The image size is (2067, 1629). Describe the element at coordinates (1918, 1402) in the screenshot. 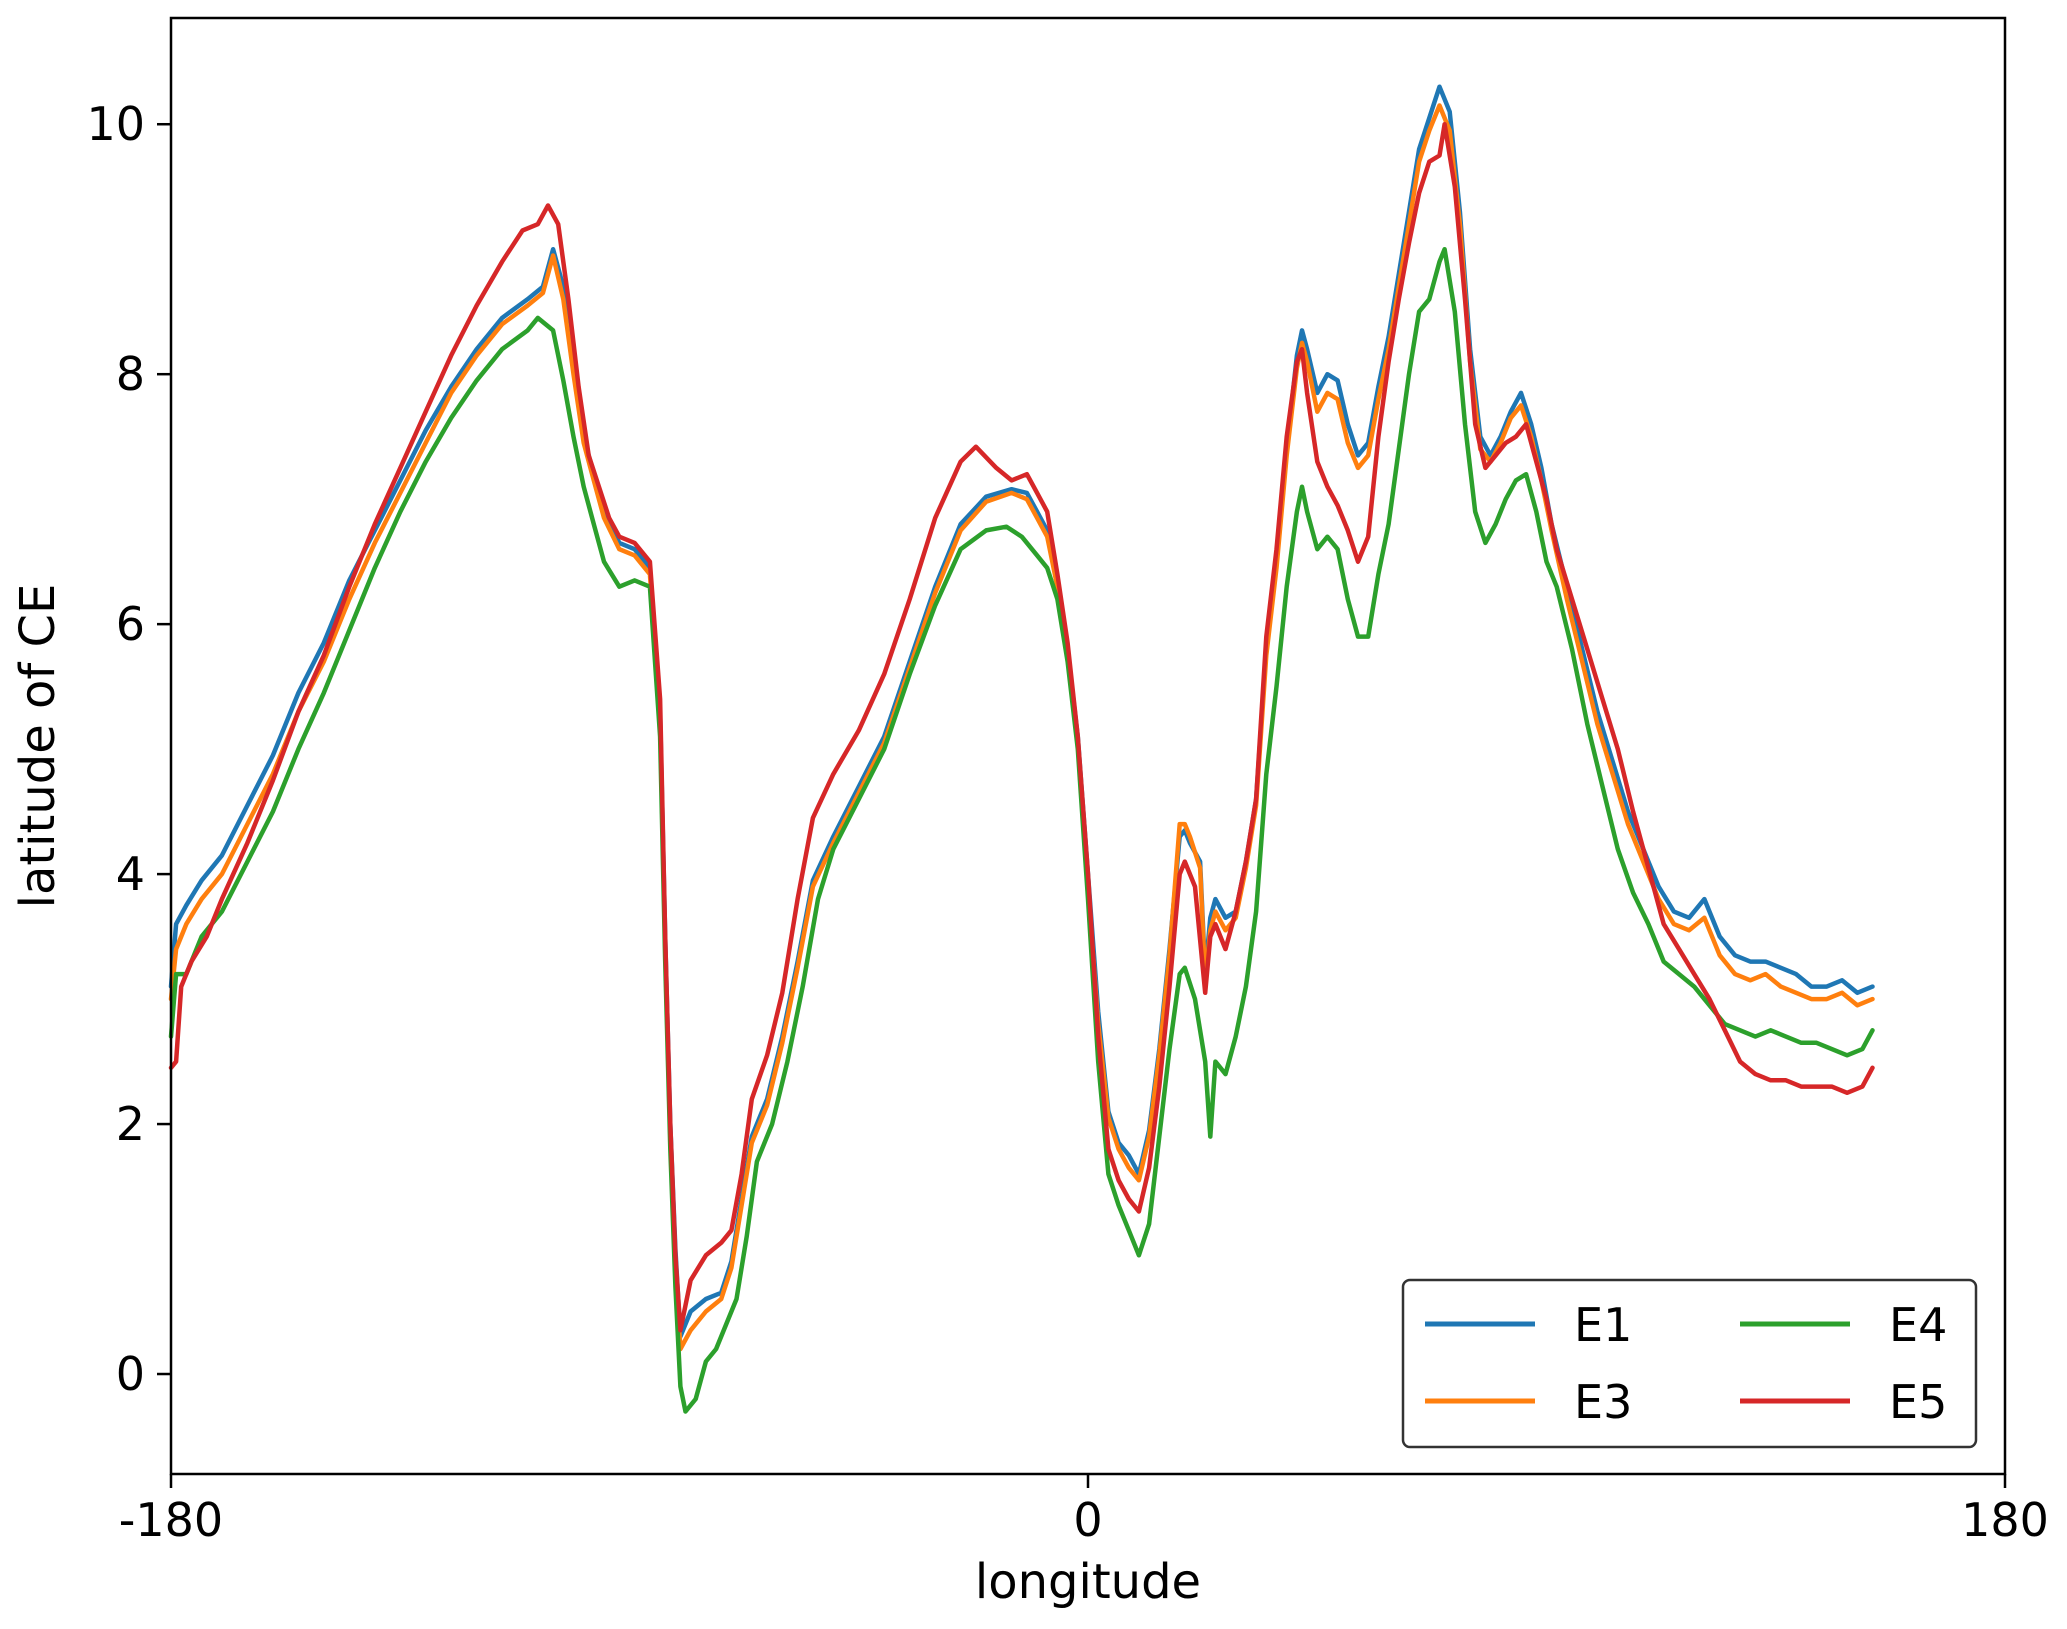

I see `legend-label-e5: E5` at that location.